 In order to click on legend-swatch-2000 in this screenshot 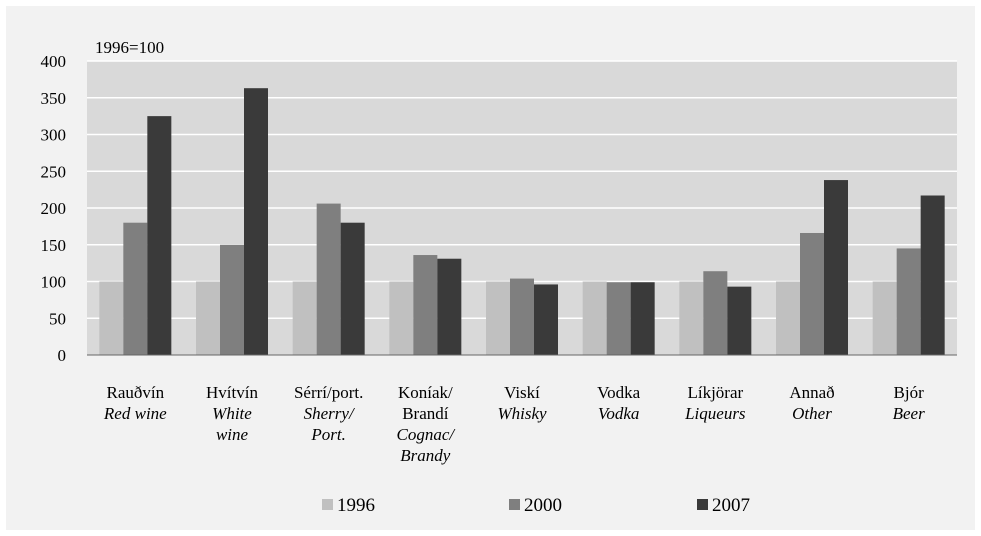, I will do `click(514, 504)`.